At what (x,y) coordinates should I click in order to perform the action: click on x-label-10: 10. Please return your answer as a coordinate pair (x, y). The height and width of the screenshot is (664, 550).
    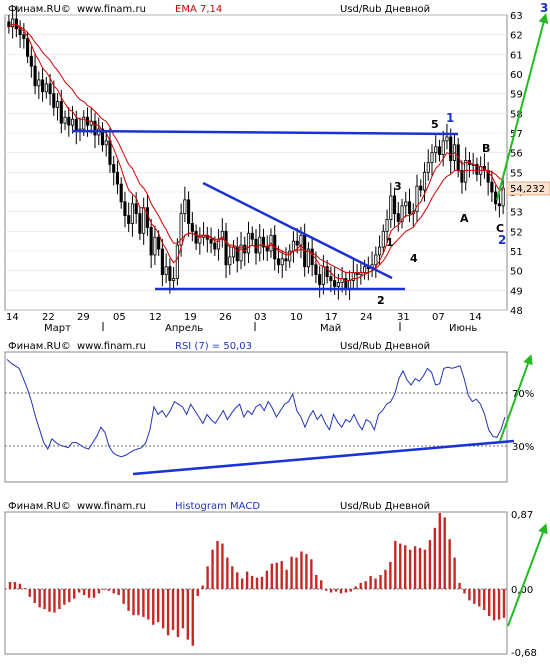
    Looking at the image, I should click on (296, 317).